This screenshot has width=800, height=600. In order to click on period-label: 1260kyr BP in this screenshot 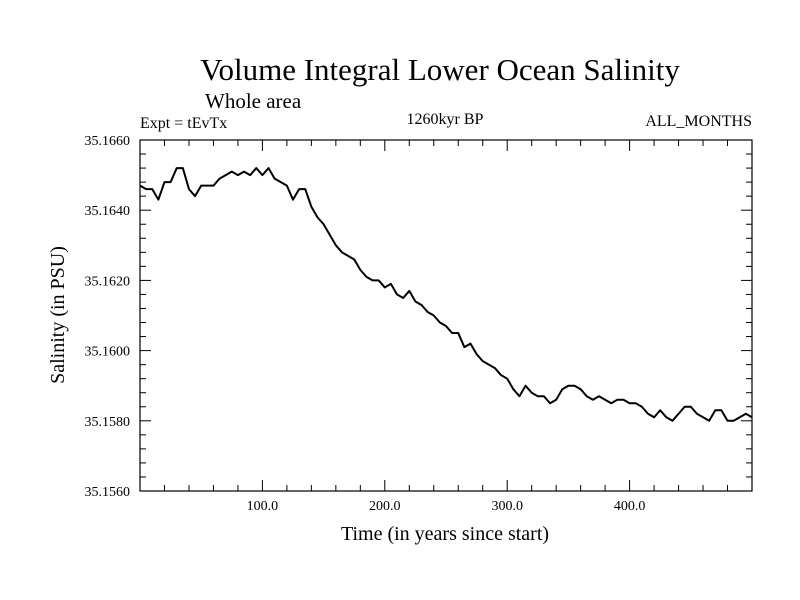, I will do `click(445, 119)`.